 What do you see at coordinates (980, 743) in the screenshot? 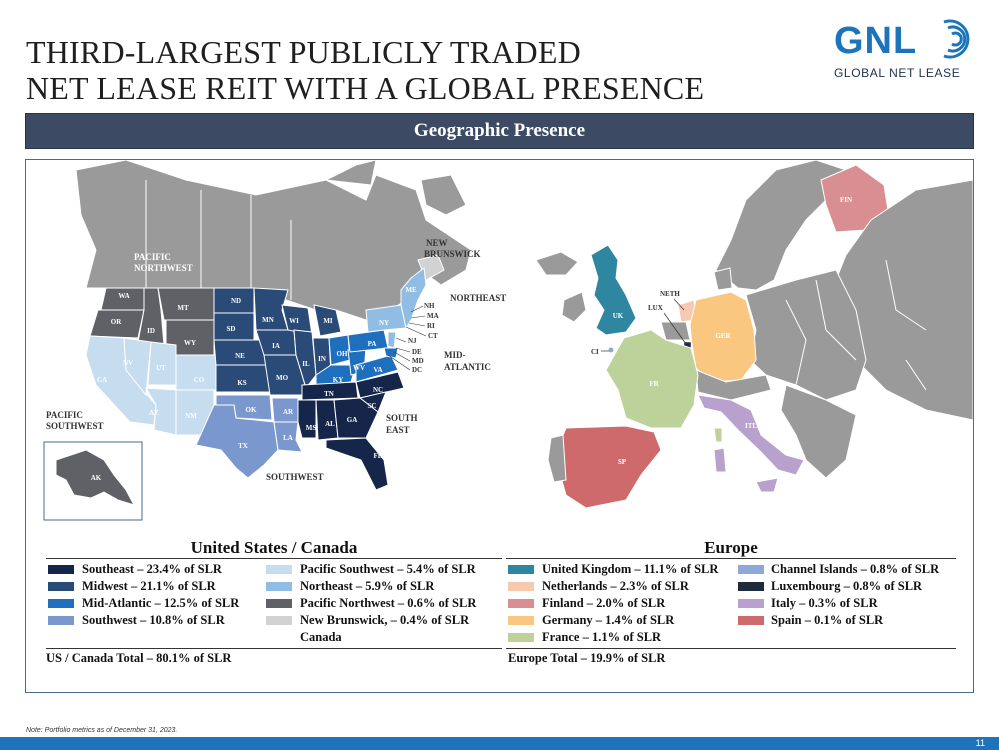
I see `page-number: 11` at bounding box center [980, 743].